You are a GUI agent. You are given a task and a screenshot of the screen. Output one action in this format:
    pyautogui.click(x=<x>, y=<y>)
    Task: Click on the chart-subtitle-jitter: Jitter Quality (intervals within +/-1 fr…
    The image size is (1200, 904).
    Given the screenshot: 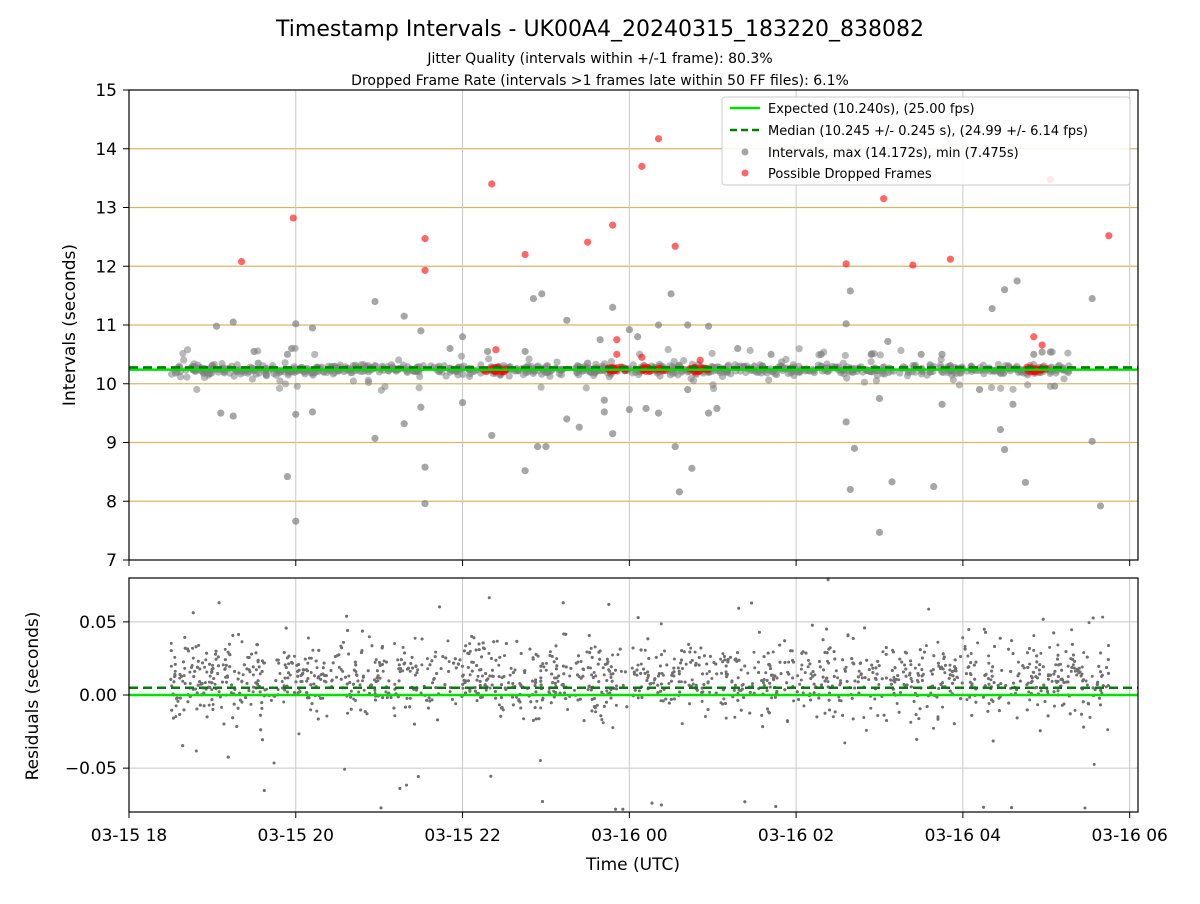 What is the action you would take?
    pyautogui.click(x=599, y=59)
    